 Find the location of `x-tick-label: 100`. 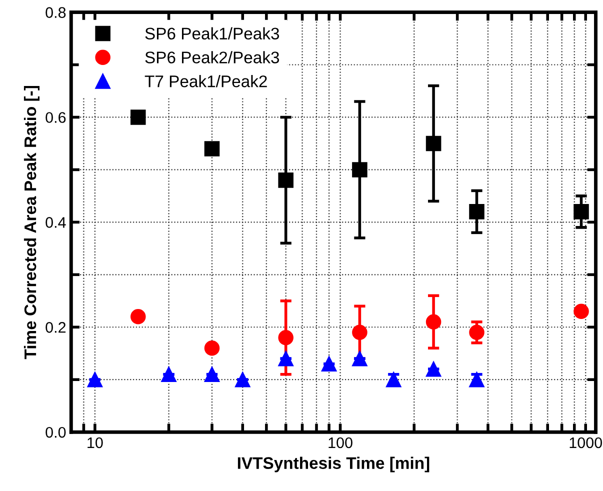

x-tick-label: 100 is located at coordinates (340, 442).